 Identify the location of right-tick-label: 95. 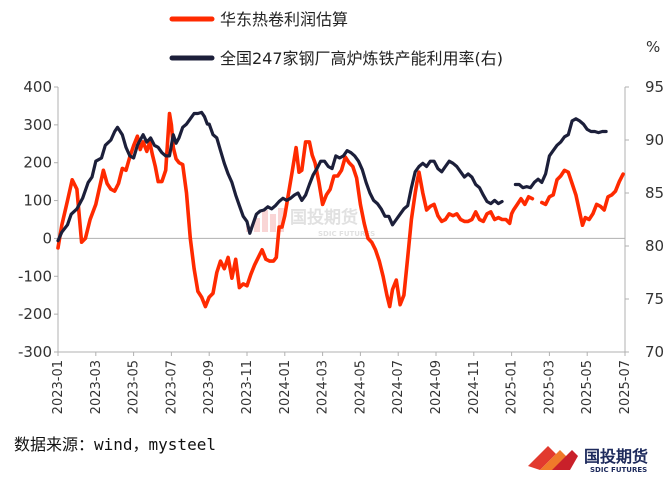
(654, 87).